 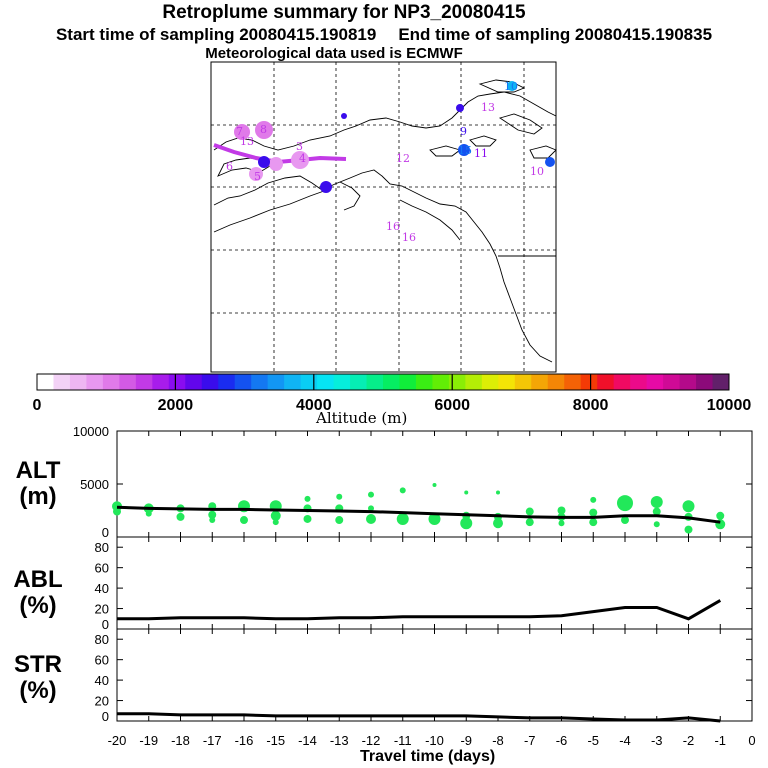 What do you see at coordinates (393, 226) in the screenshot?
I see `trajectory-label: 16` at bounding box center [393, 226].